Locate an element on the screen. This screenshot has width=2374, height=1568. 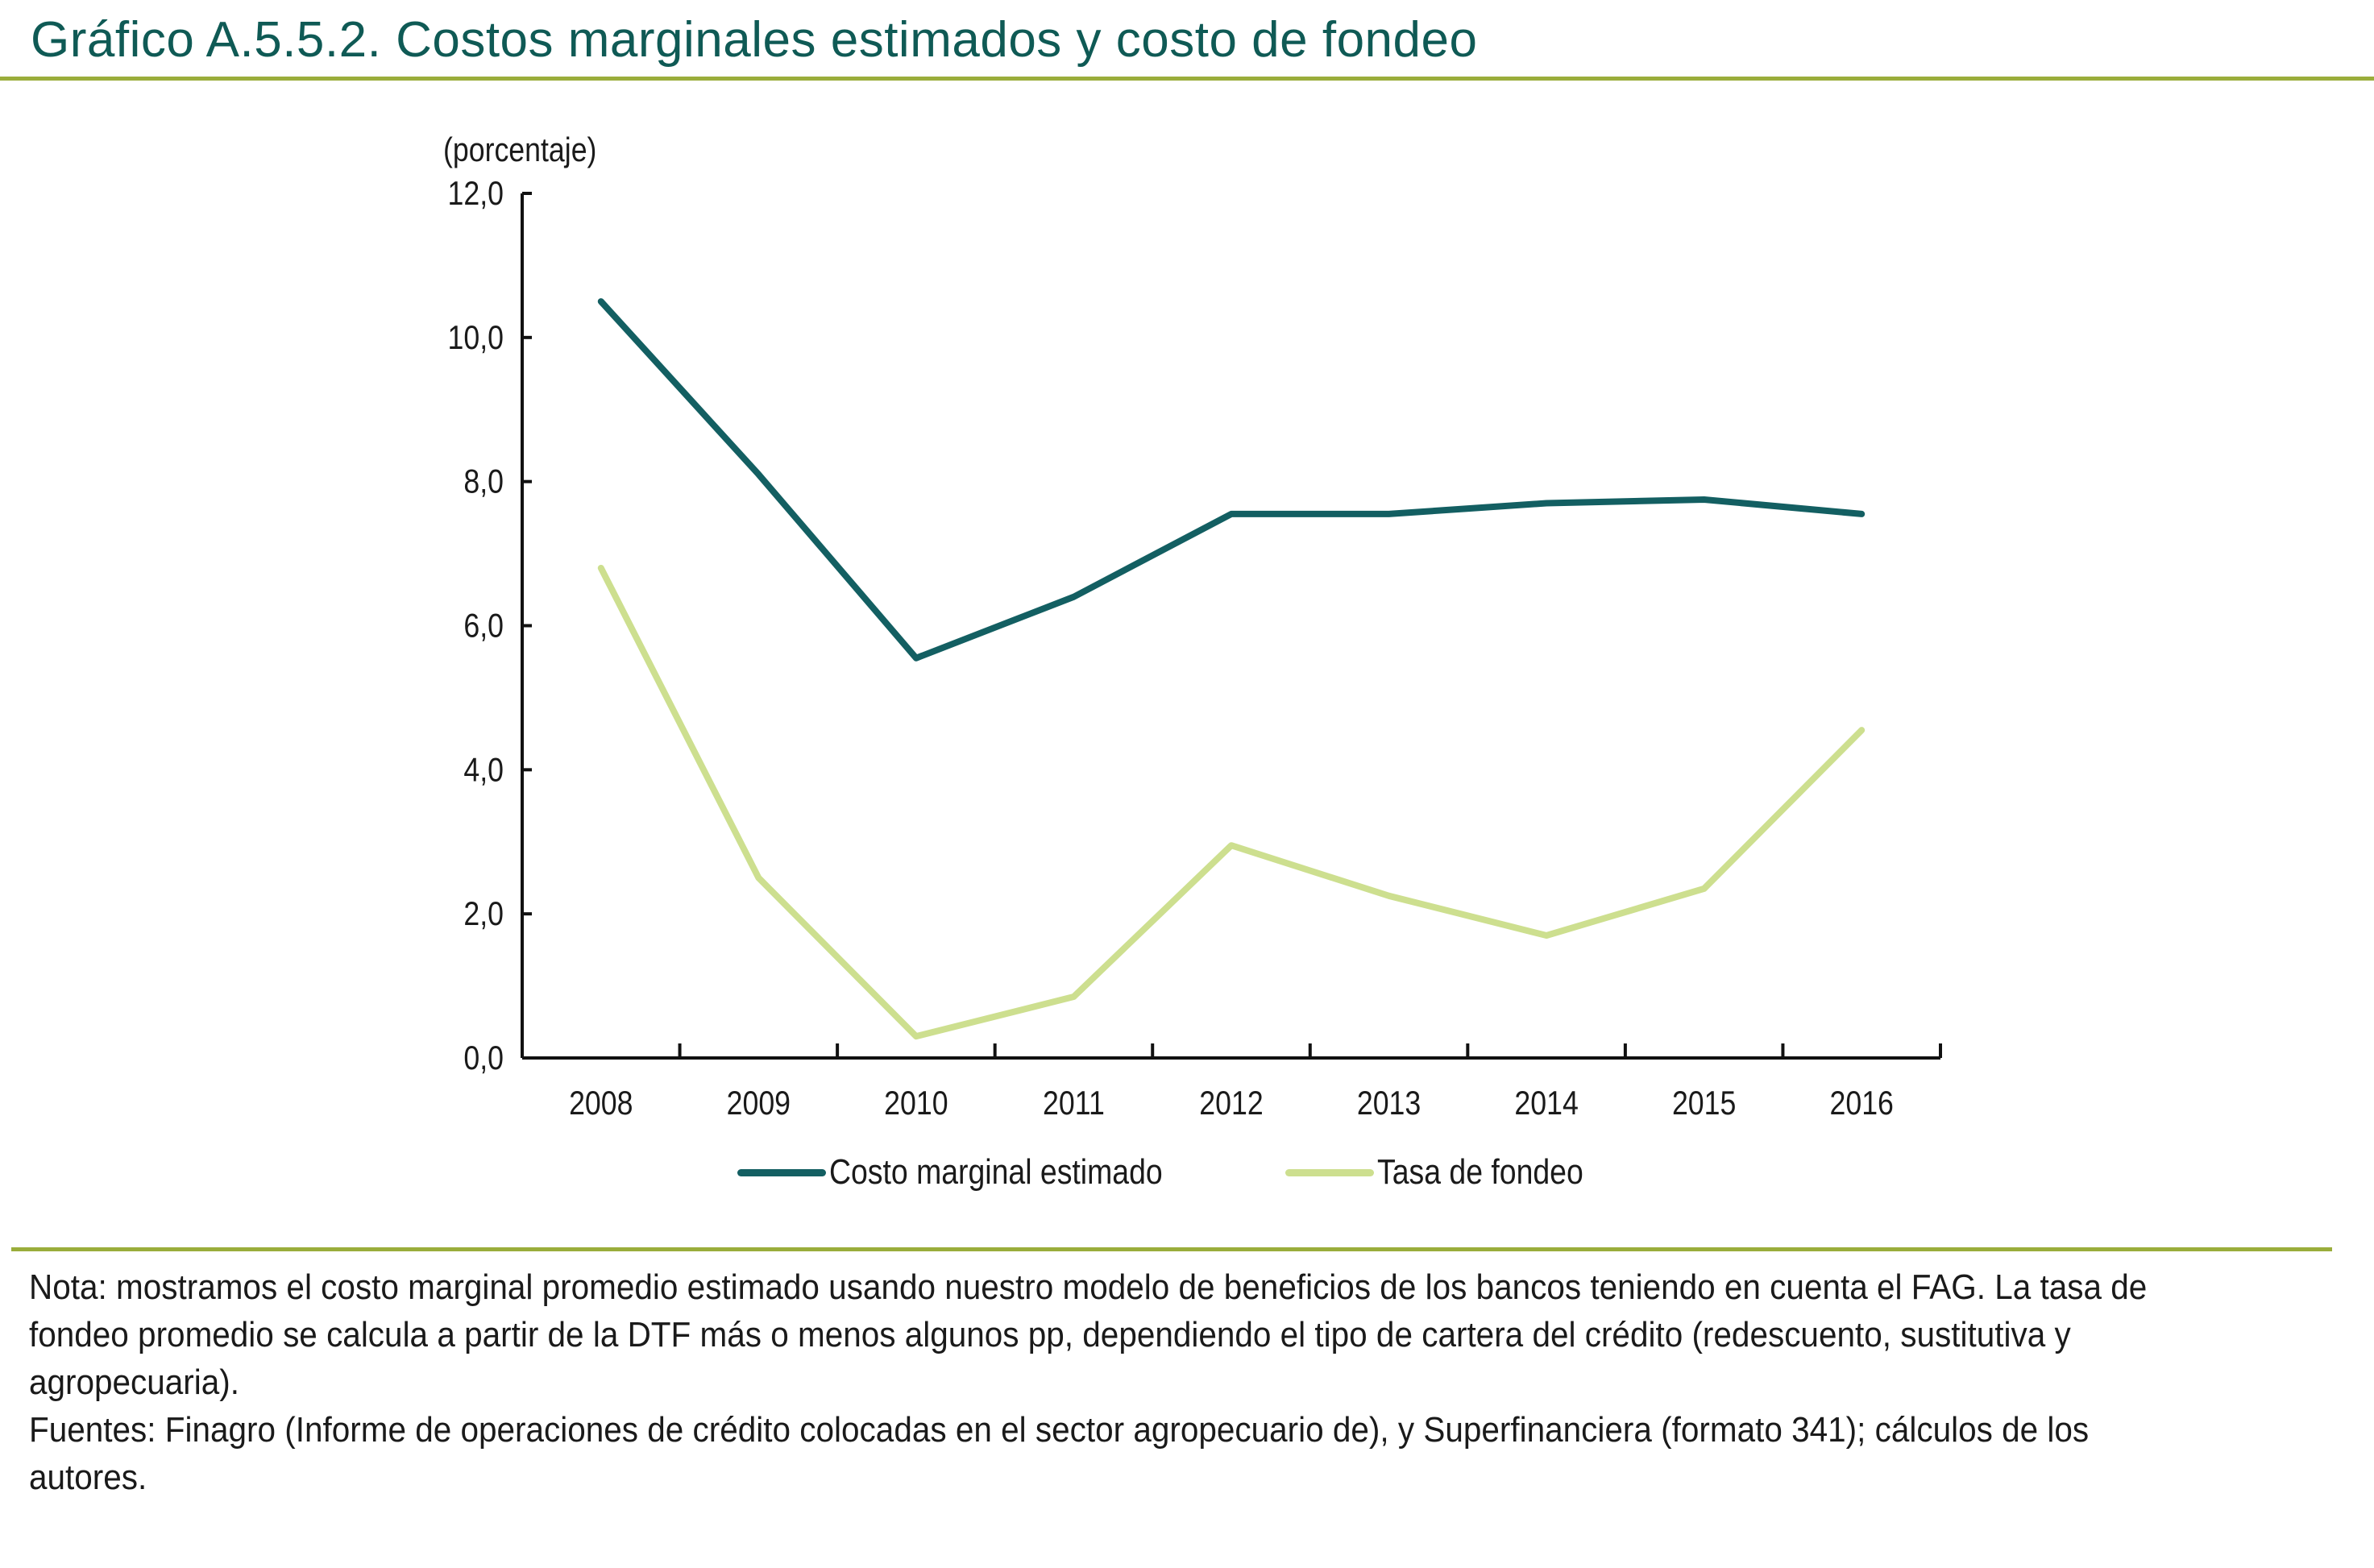
x-tick-label: 2014 is located at coordinates (1546, 1103).